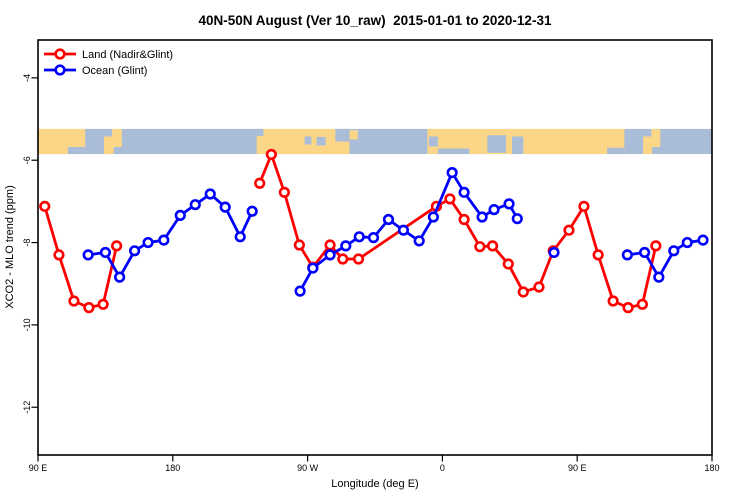  Describe the element at coordinates (60, 70) in the screenshot. I see `legend-marker-ocean-icon` at that location.